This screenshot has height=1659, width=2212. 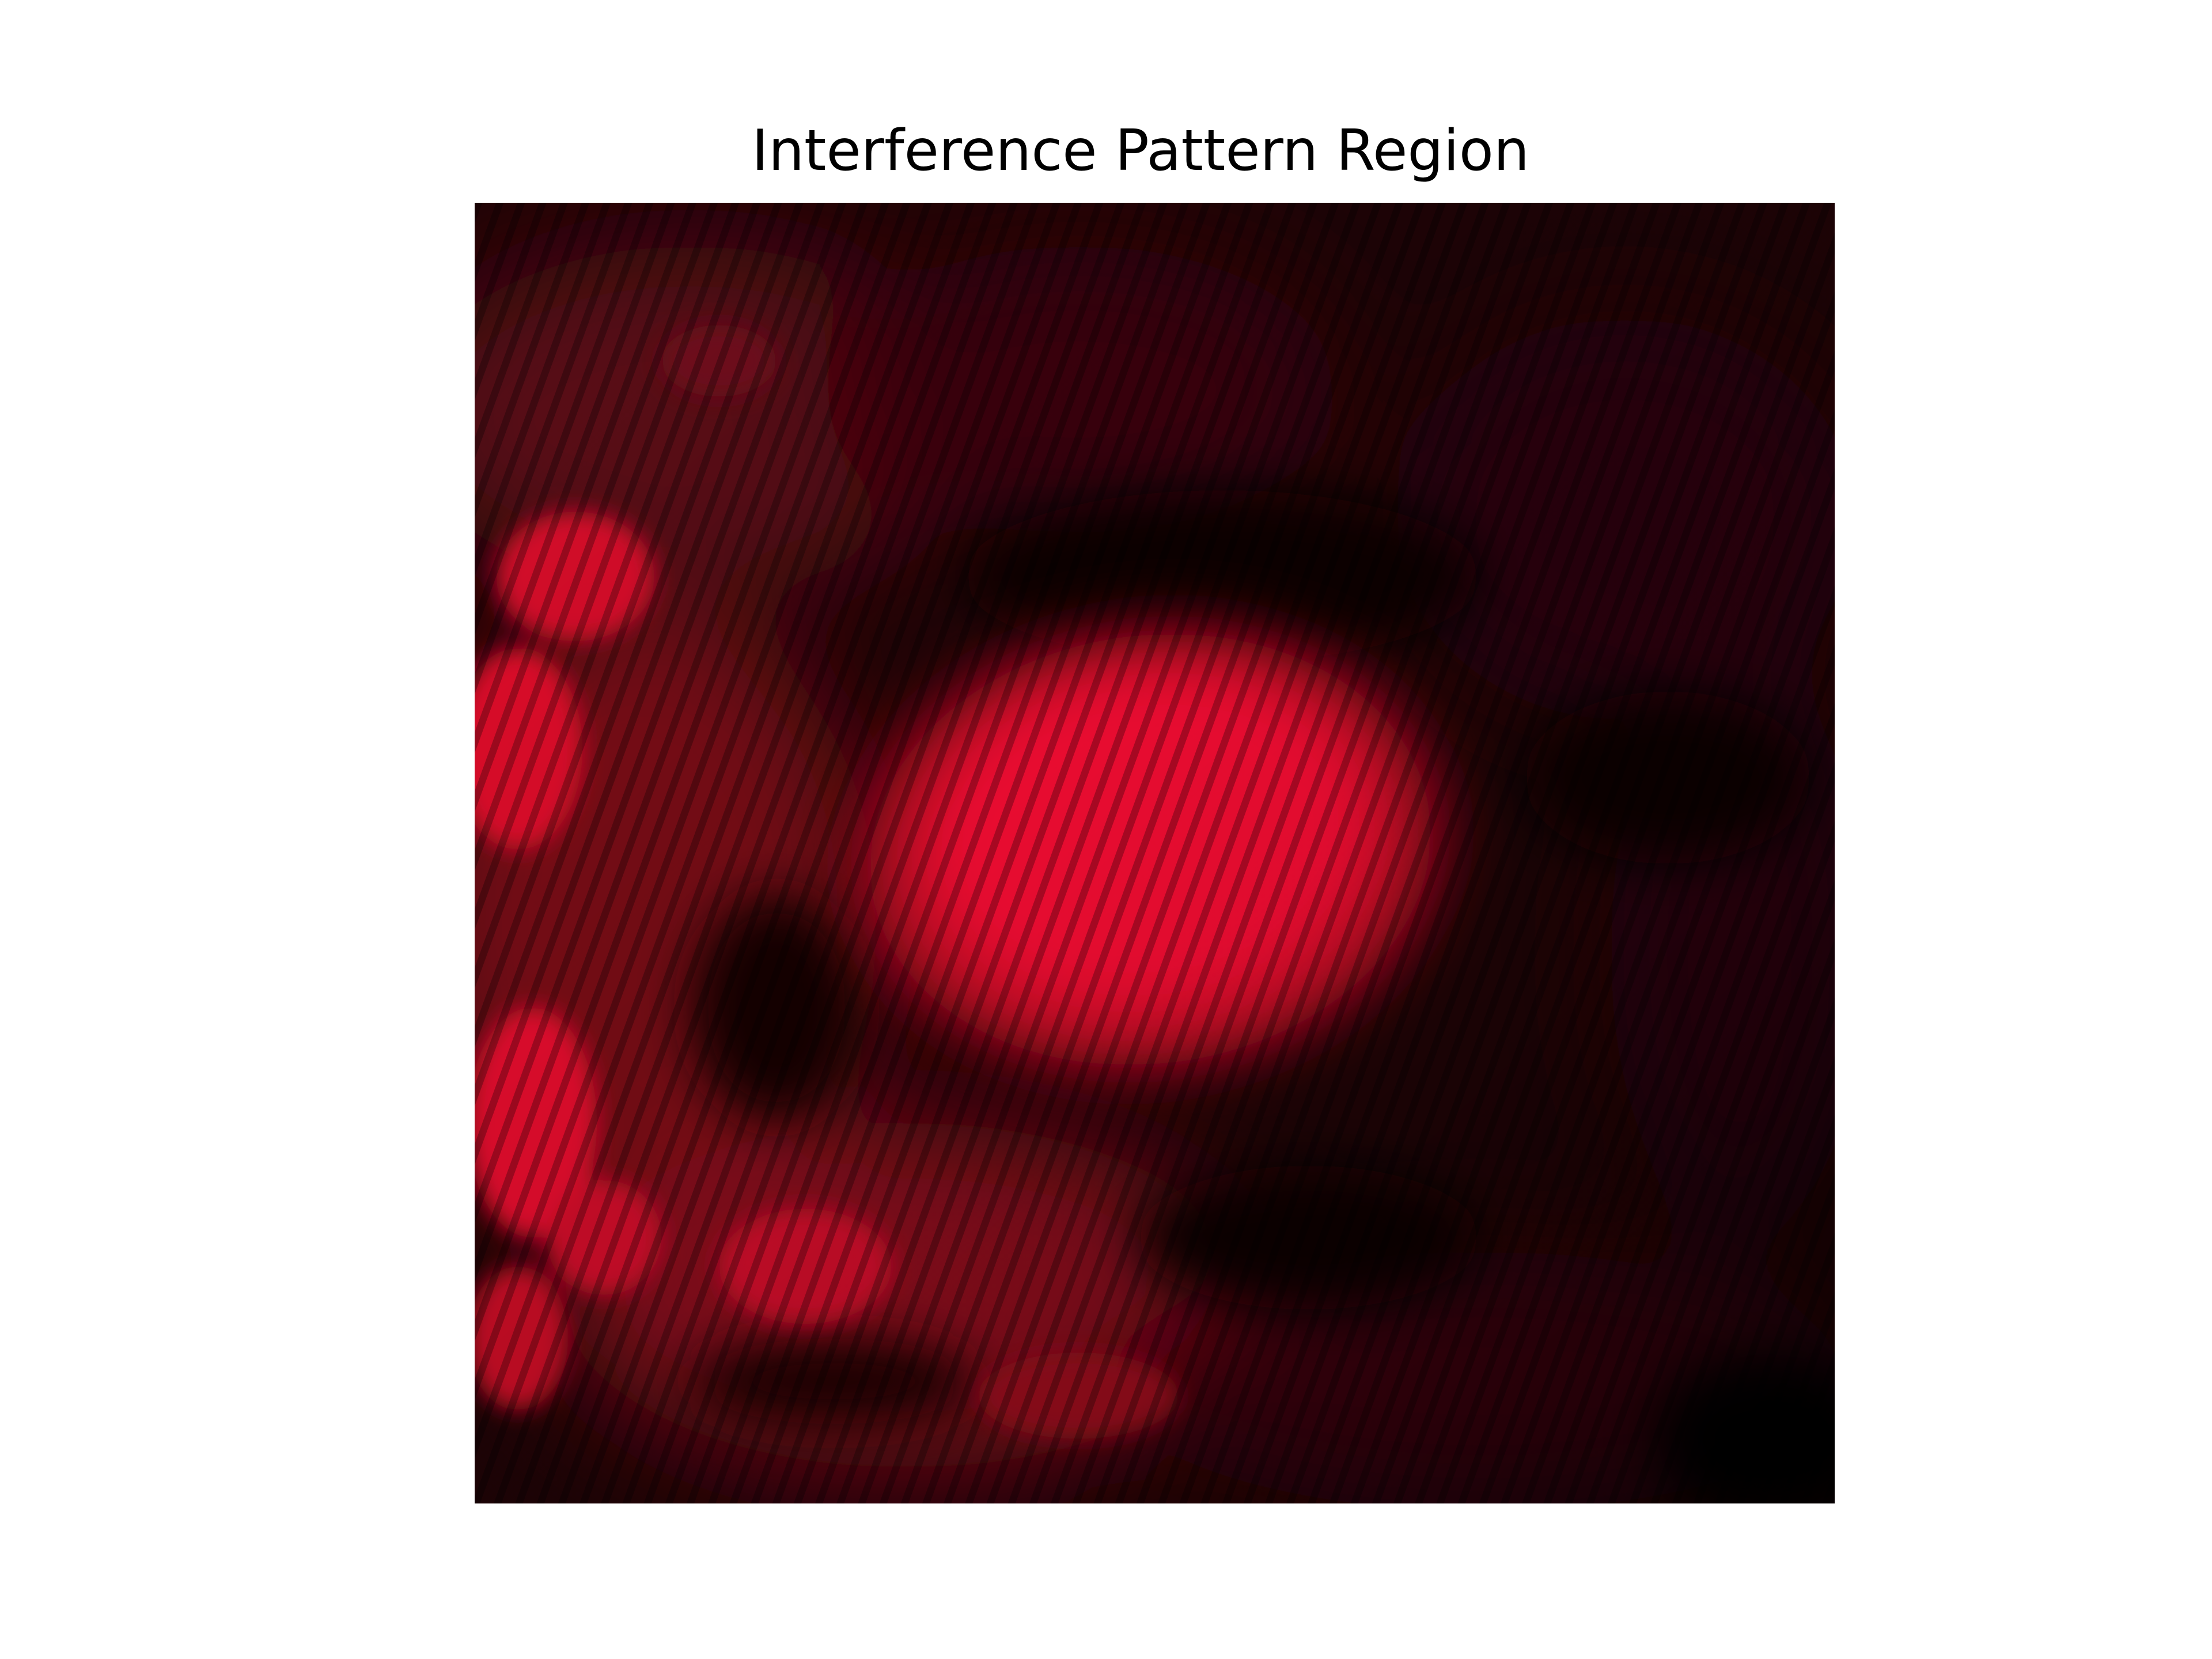 What do you see at coordinates (1140, 151) in the screenshot?
I see `figure-title: Interference Pattern Region` at bounding box center [1140, 151].